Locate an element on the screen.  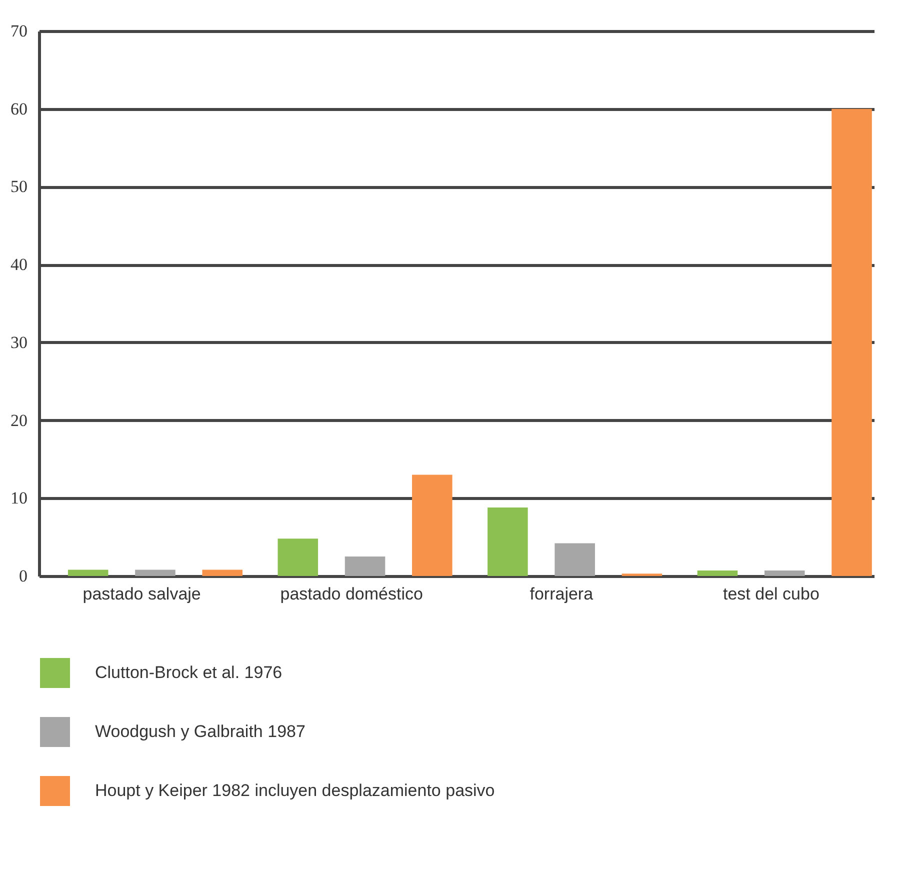
y-tick-label: 0 is located at coordinates (23, 576).